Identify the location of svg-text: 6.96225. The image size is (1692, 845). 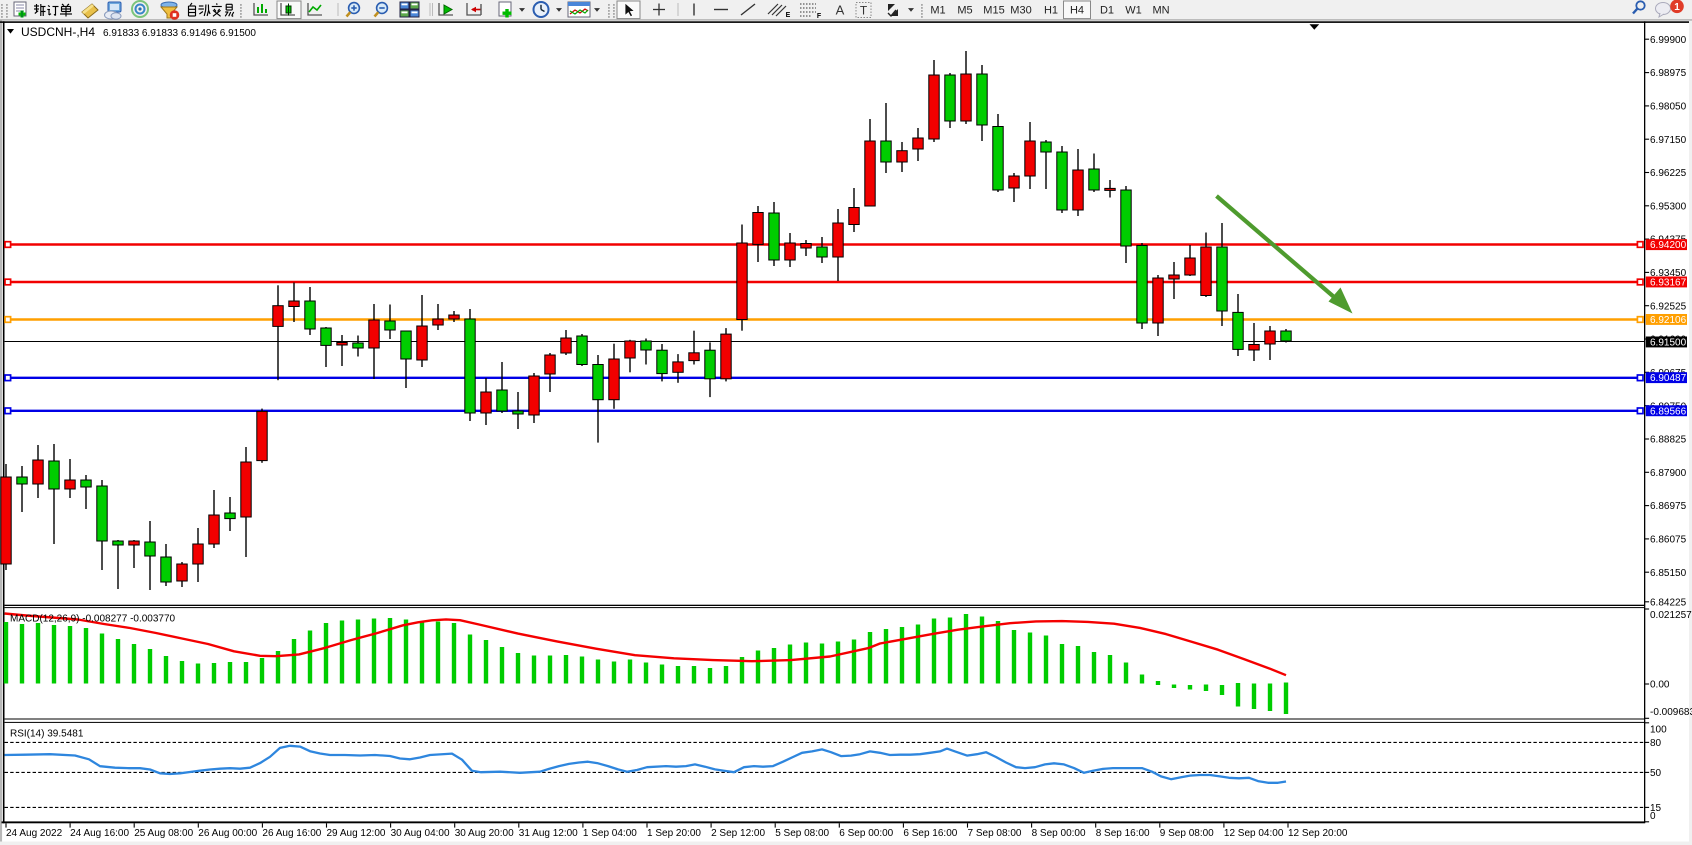
(1668, 173).